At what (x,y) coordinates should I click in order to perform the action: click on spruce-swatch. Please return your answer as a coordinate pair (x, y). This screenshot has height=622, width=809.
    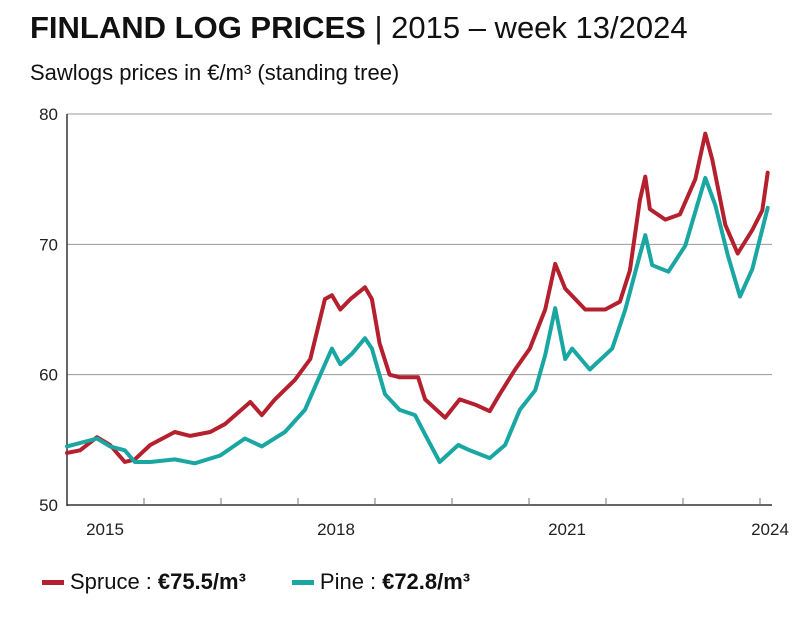
    Looking at the image, I should click on (53, 582).